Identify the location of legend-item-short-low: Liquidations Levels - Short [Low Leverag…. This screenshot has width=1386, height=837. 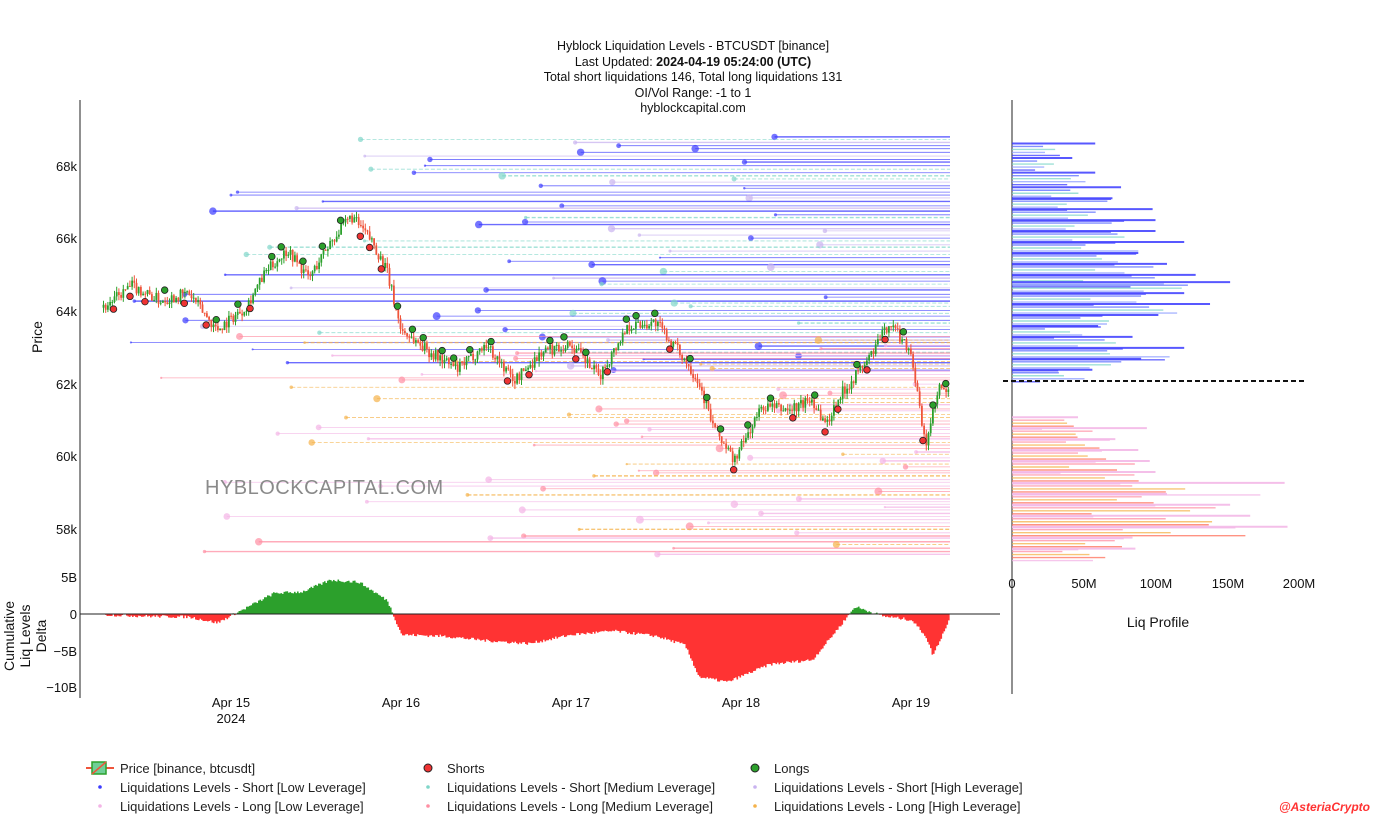
(232, 787).